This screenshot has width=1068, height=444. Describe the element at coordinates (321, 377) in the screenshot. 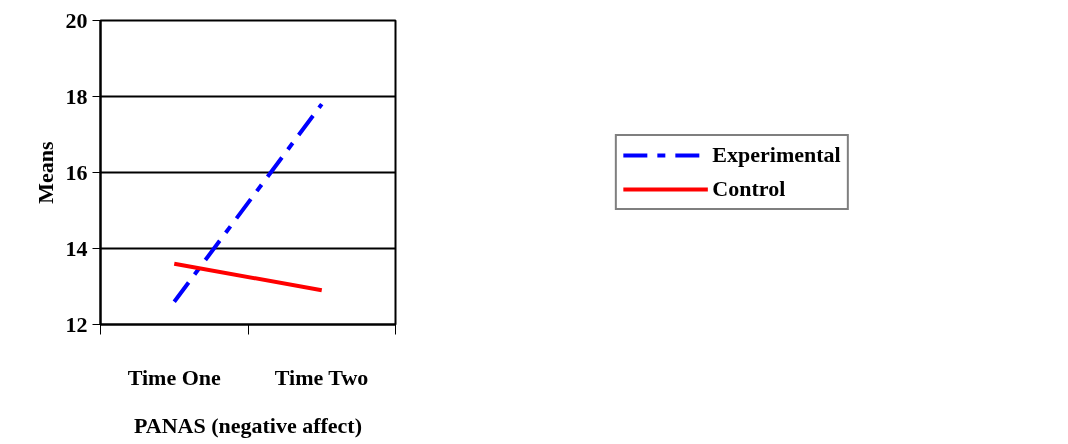

I see `x-tick-label: Time Two` at that location.